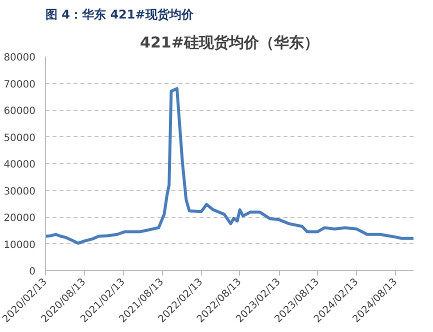 This screenshot has width=433, height=332. Describe the element at coordinates (120, 15) in the screenshot. I see `caption: 图 4：华东 421#现货均价` at that location.